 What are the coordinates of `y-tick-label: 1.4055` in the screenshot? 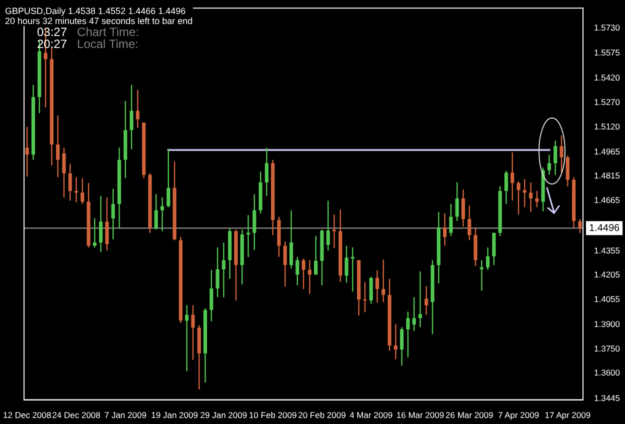 It's located at (607, 299).